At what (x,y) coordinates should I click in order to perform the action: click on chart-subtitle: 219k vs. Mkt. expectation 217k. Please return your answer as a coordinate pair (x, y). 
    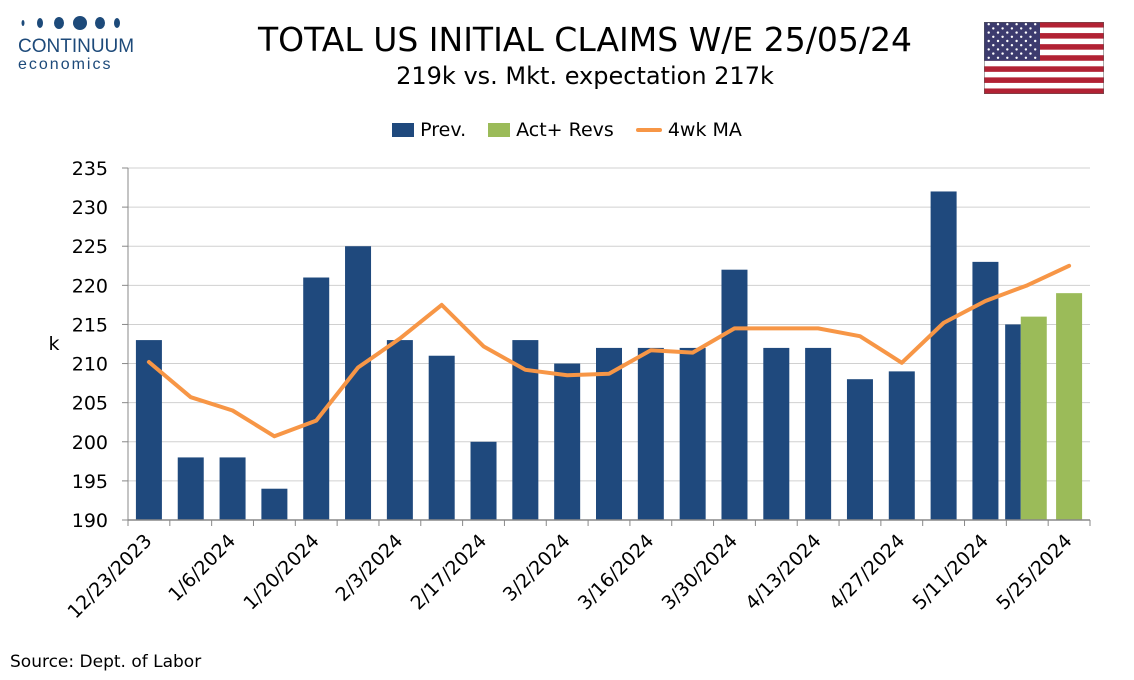
    Looking at the image, I should click on (585, 76).